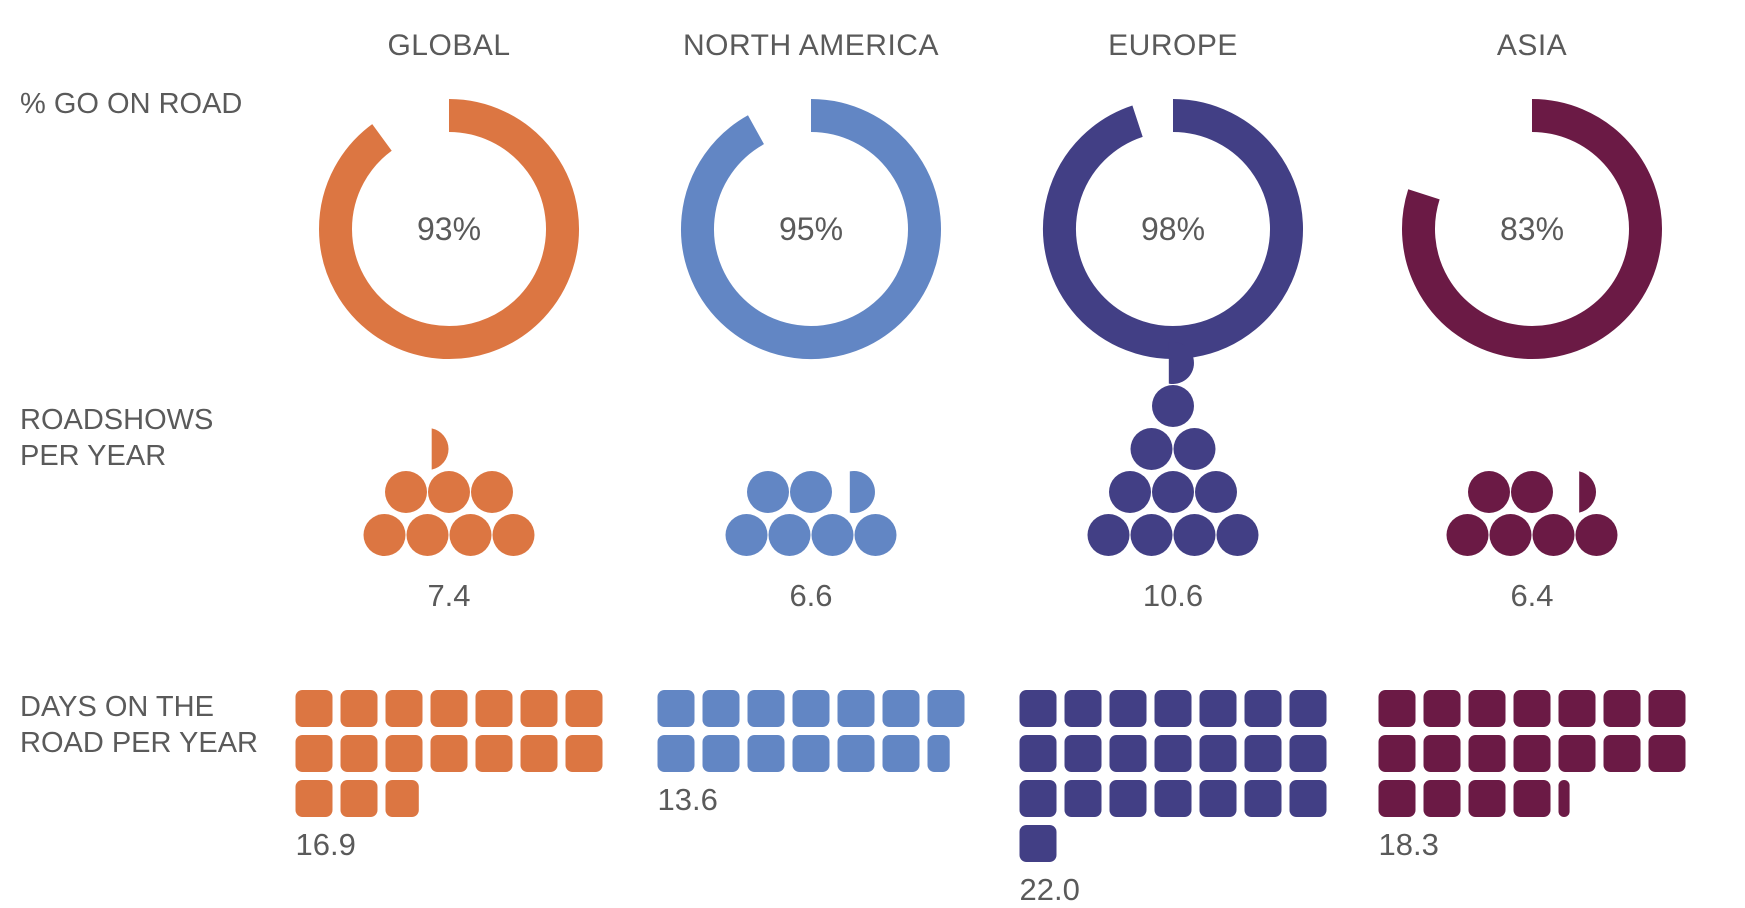 Image resolution: width=1745 pixels, height=908 pixels. What do you see at coordinates (1409, 844) in the screenshot?
I see `days-value-asia: 18.3` at bounding box center [1409, 844].